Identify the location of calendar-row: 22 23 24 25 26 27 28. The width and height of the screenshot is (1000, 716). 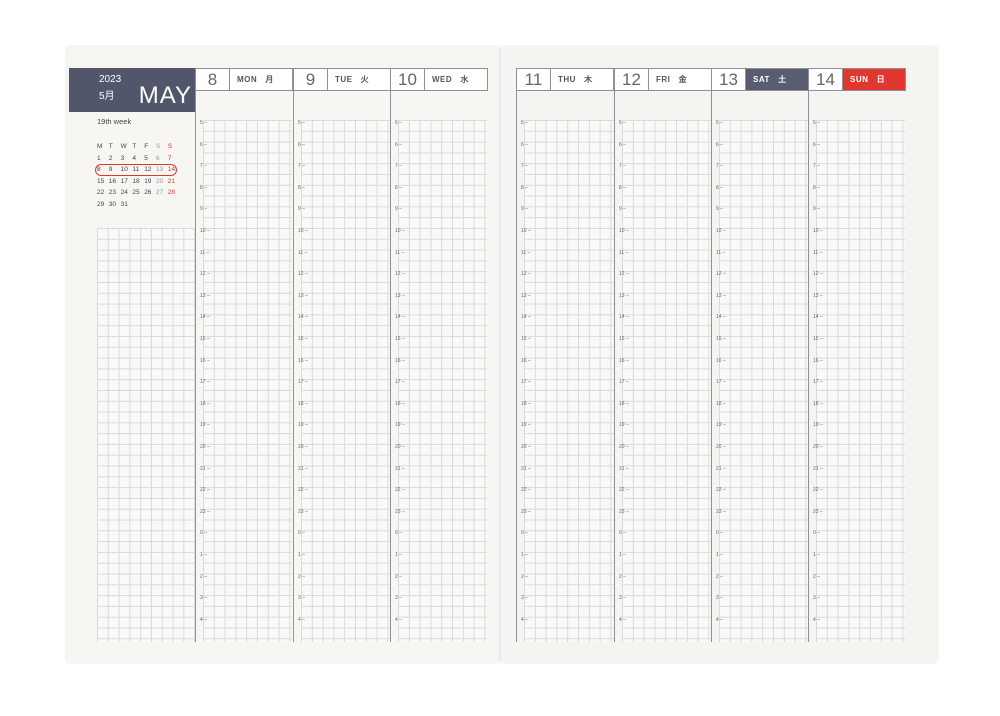
(138, 192).